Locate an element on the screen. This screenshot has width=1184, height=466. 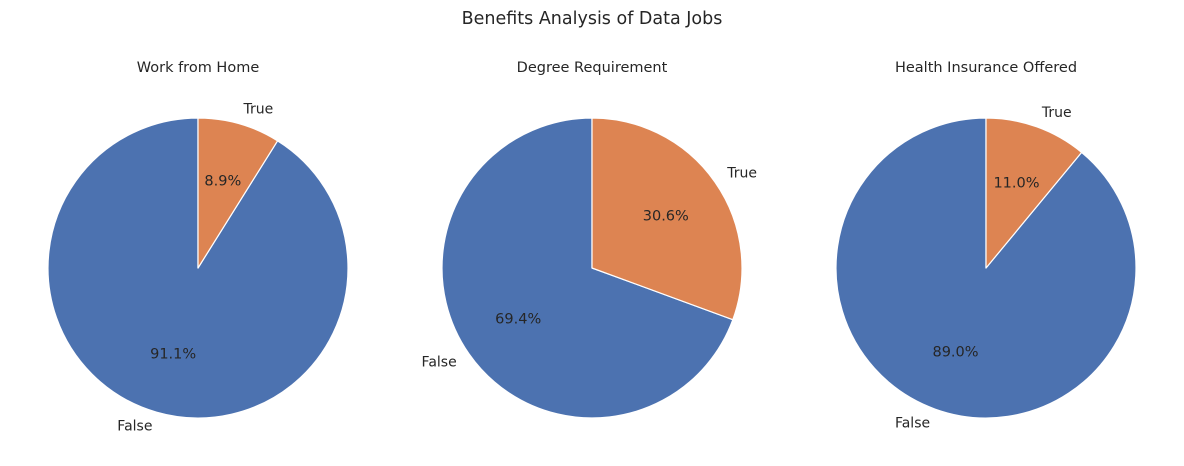
percent-label: 11.0% is located at coordinates (1016, 183).